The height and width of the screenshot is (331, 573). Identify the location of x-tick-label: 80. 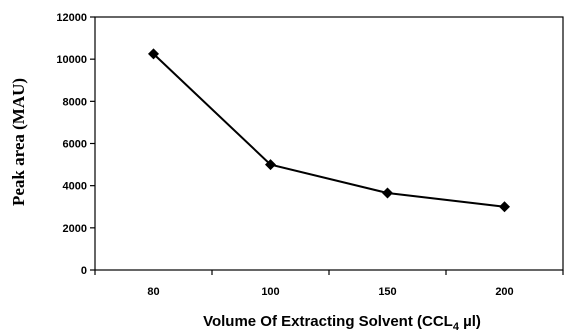
(153, 292).